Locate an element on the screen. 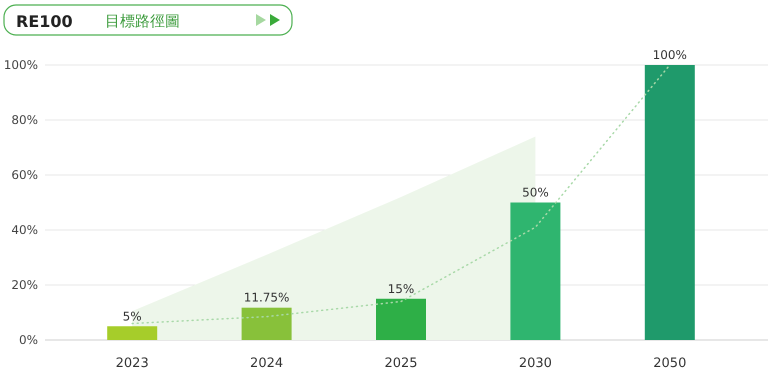  x-tick-label: 2030 is located at coordinates (535, 363).